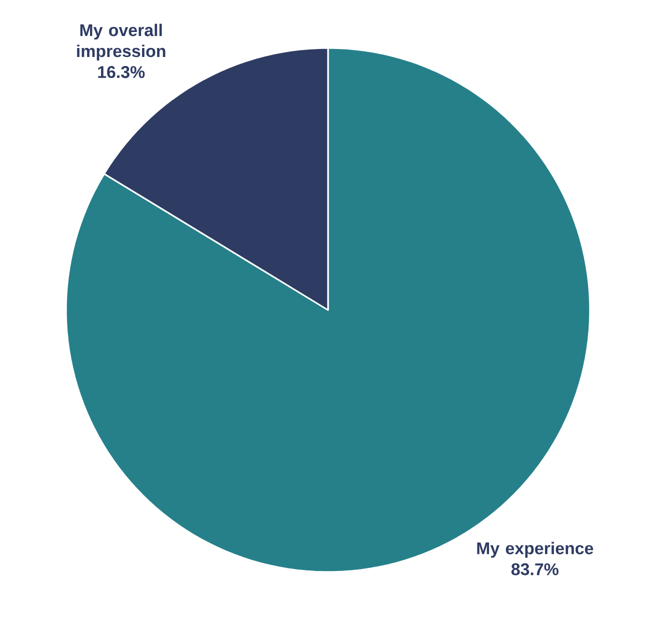  I want to click on data-label: 16.3%, so click(121, 72).